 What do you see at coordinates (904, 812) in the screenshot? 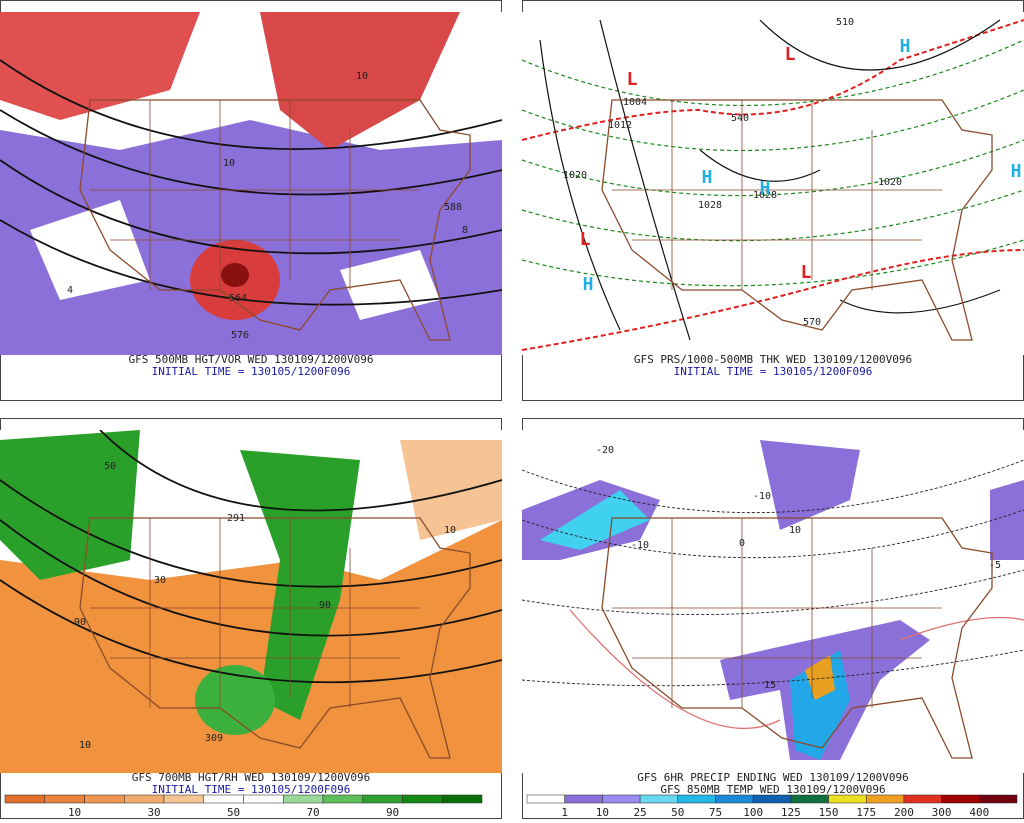
I see `colorbar-label: 200` at bounding box center [904, 812].